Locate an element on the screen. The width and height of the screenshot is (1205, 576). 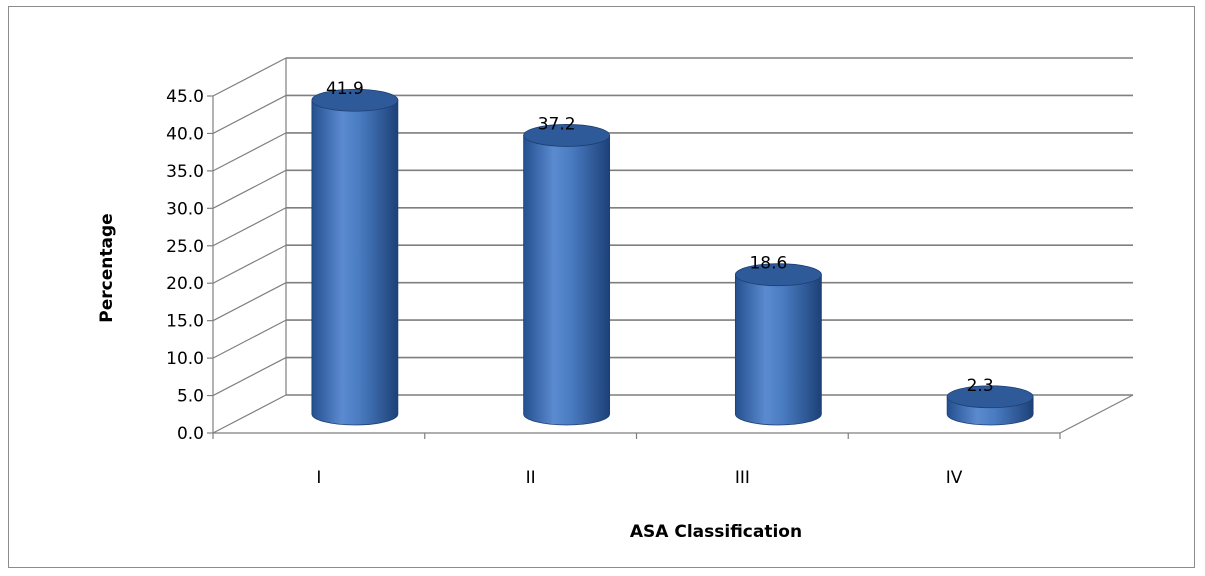
x-tick-label: IV is located at coordinates (954, 478).